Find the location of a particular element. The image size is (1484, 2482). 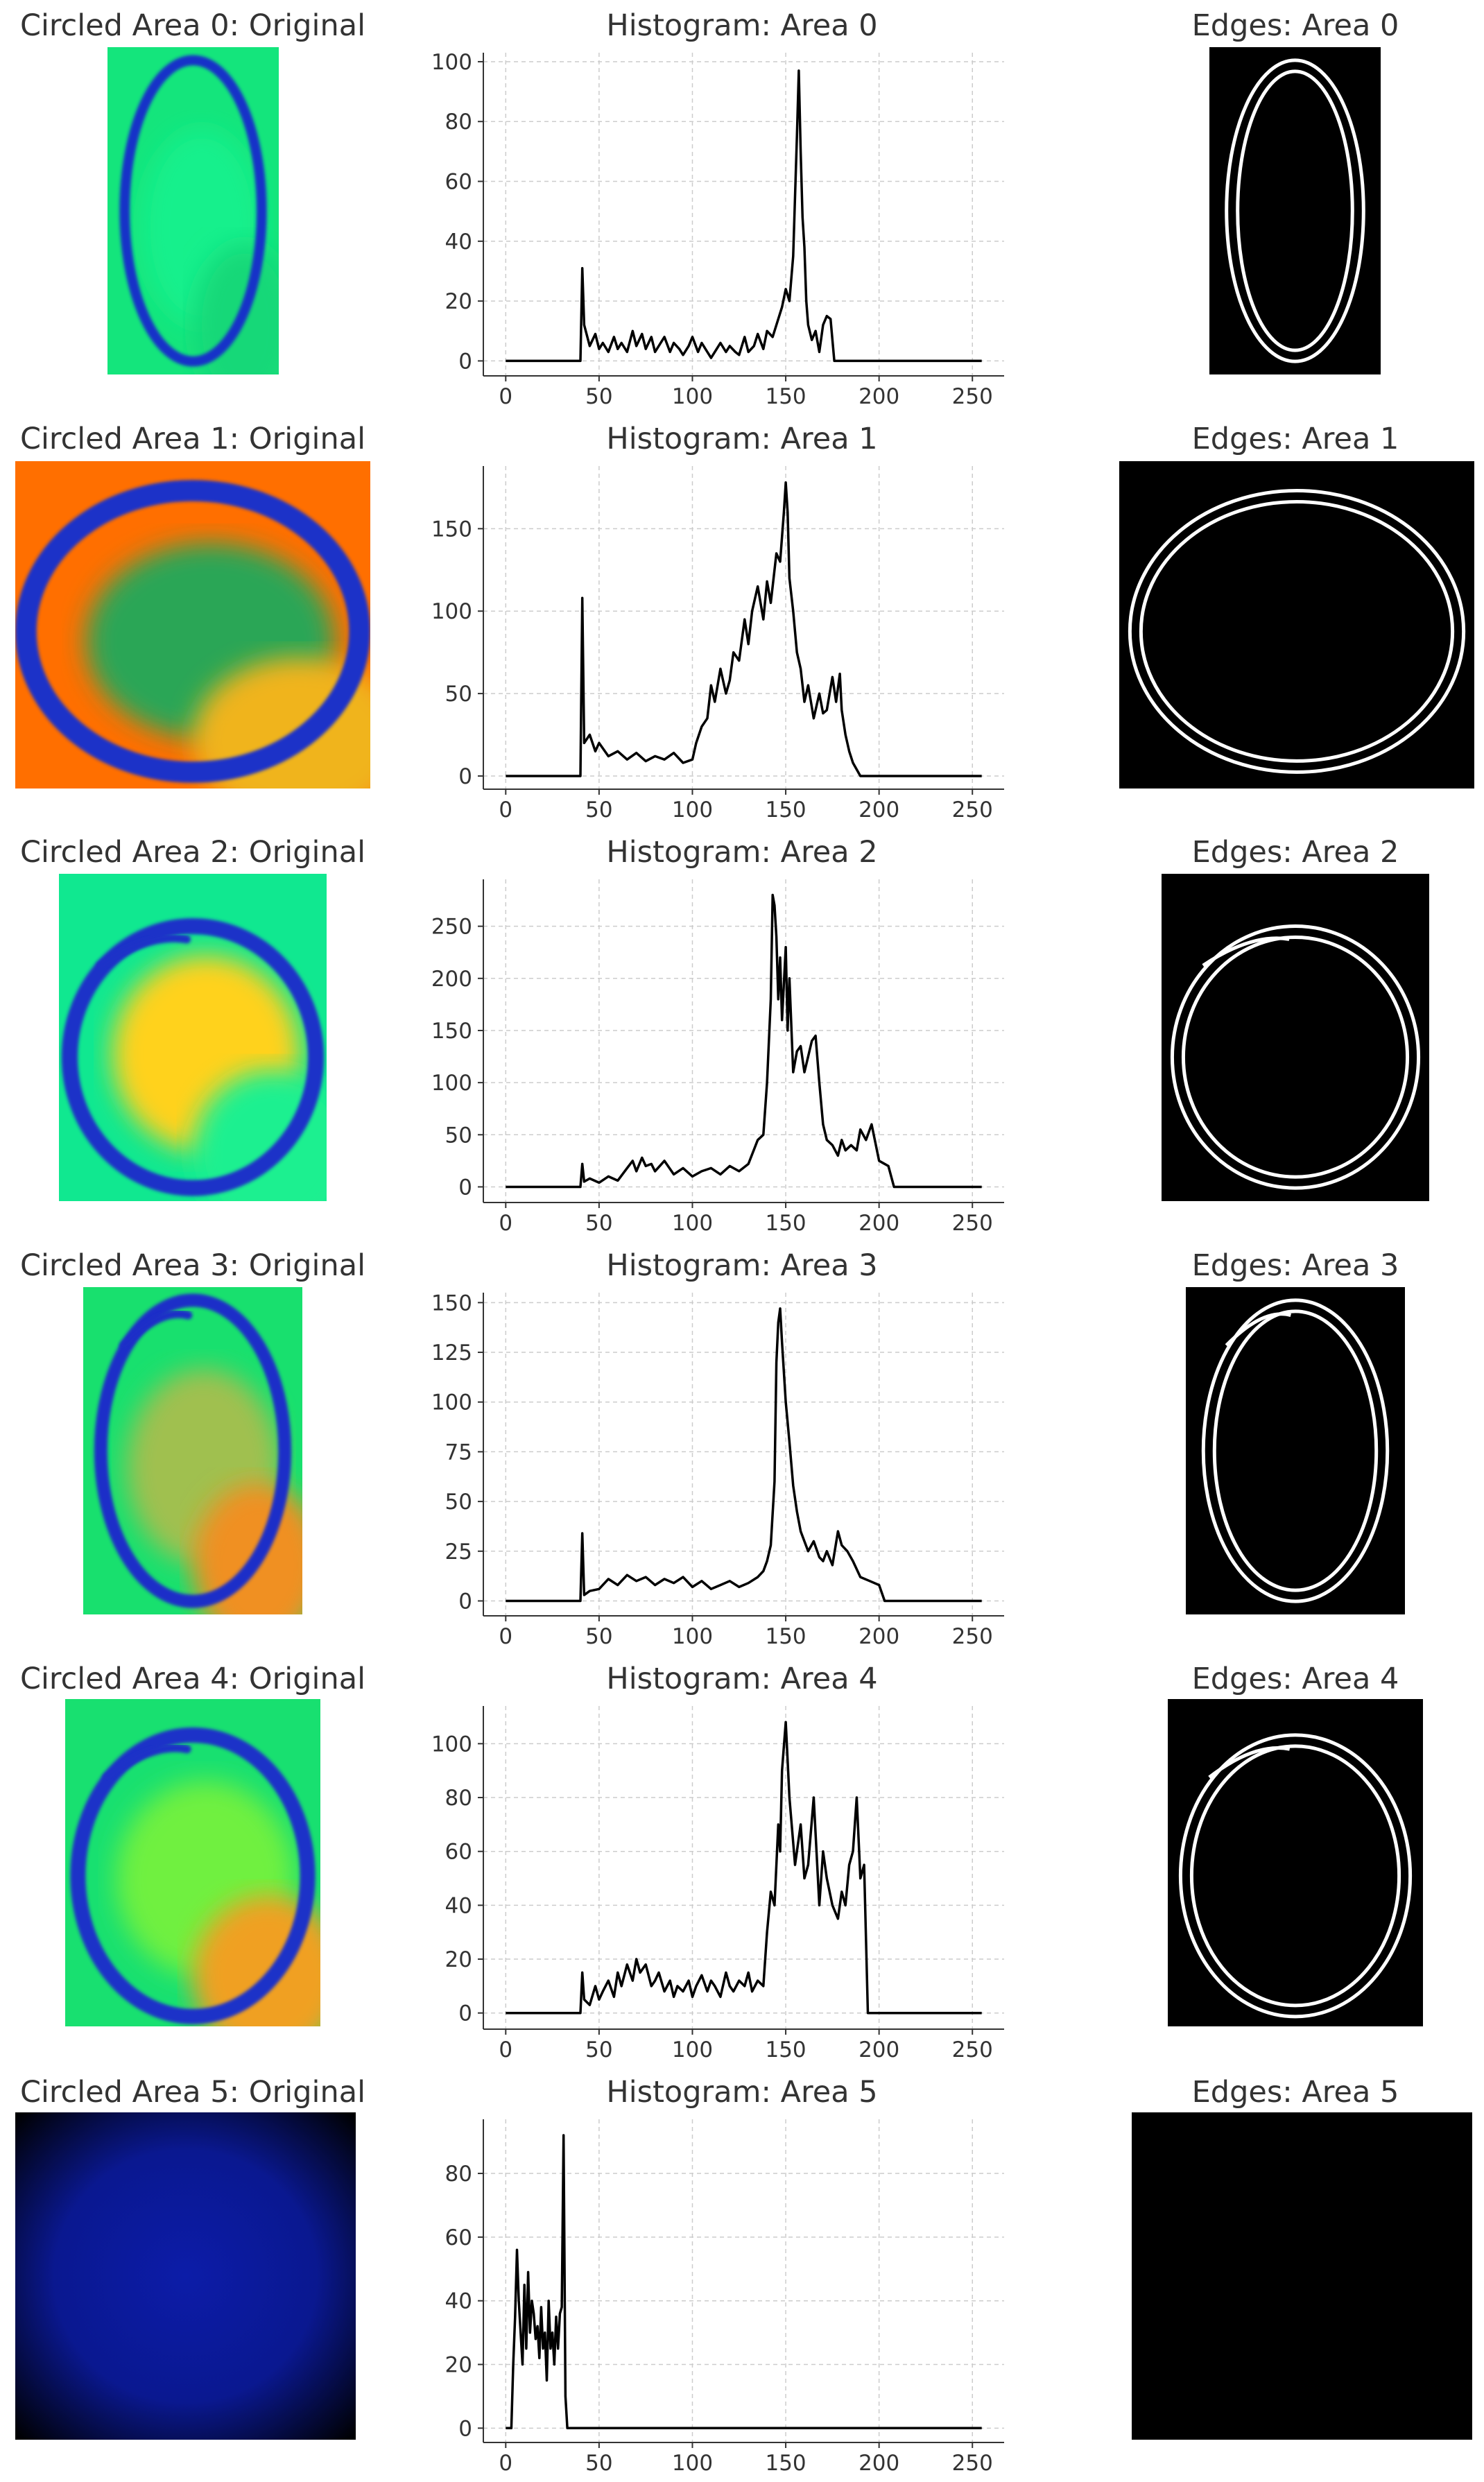

y-tick-label: 25 is located at coordinates (458, 1552).